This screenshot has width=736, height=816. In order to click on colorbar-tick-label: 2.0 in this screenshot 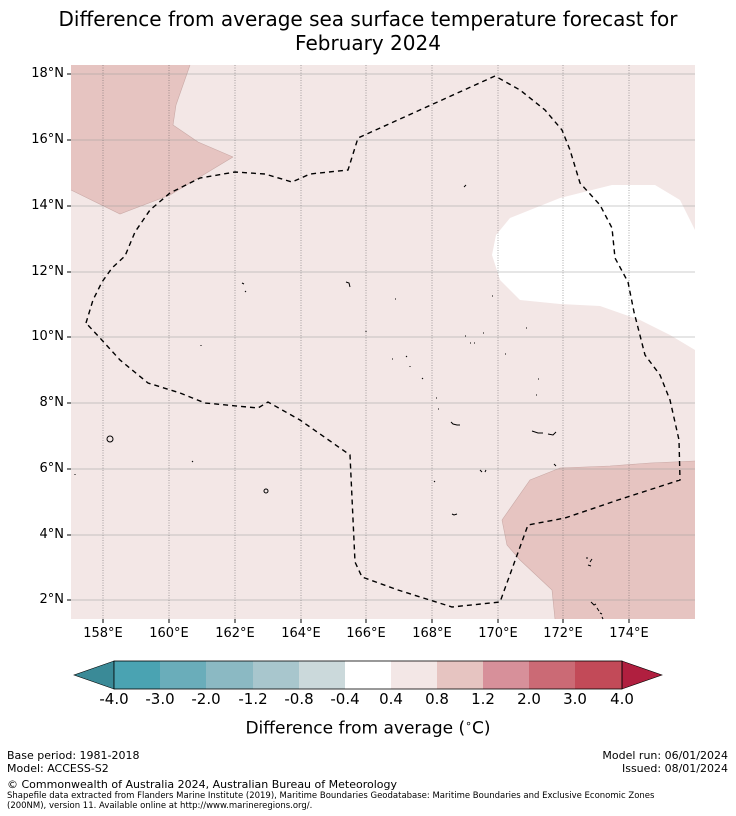, I will do `click(529, 699)`.